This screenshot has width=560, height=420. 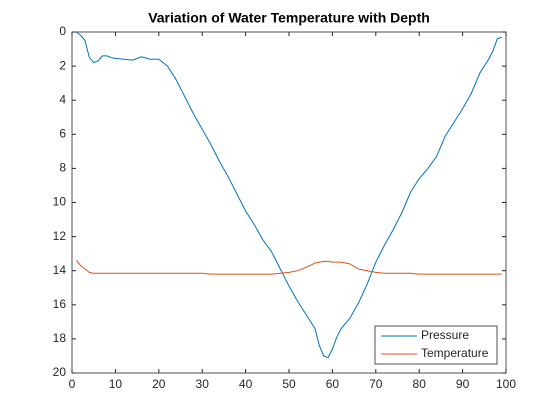 What do you see at coordinates (445, 335) in the screenshot?
I see `legend-label: Pressure` at bounding box center [445, 335].